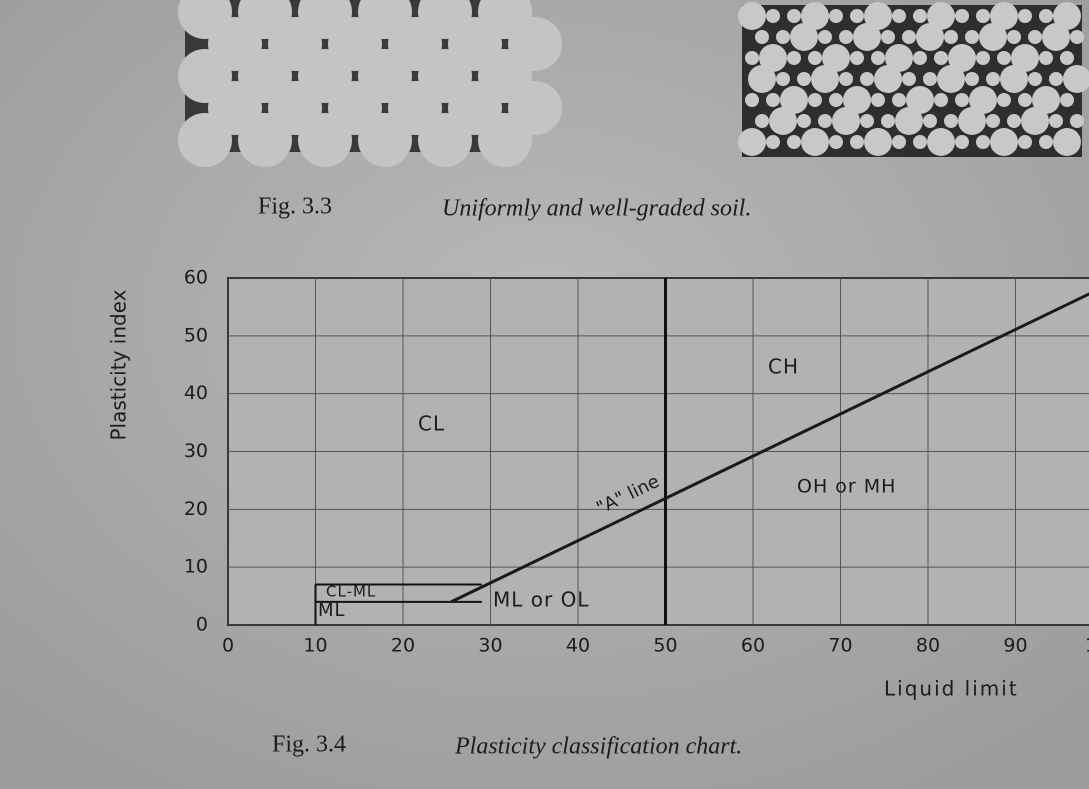 Image resolution: width=1089 pixels, height=789 pixels. I want to click on y-tick-label: 20, so click(196, 509).